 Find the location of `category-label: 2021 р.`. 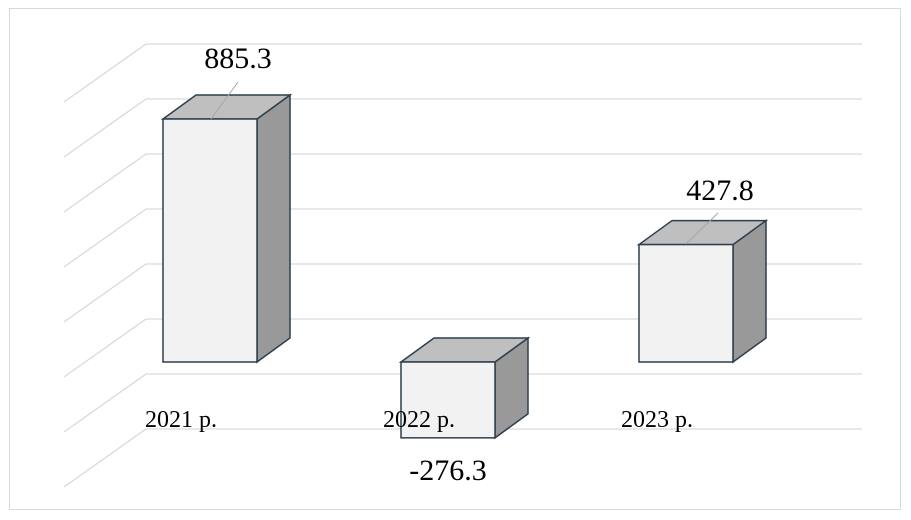

category-label: 2021 р. is located at coordinates (181, 420).